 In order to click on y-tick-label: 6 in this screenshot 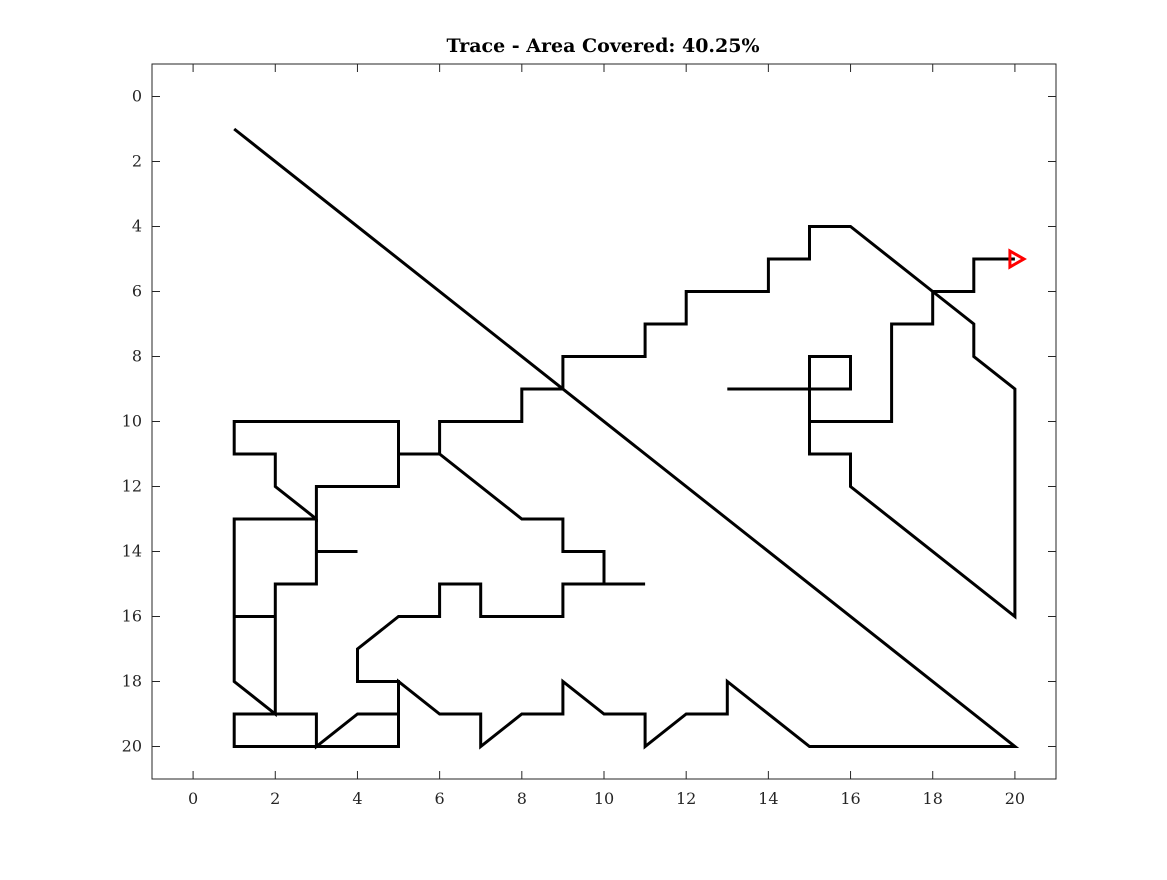, I will do `click(137, 291)`.